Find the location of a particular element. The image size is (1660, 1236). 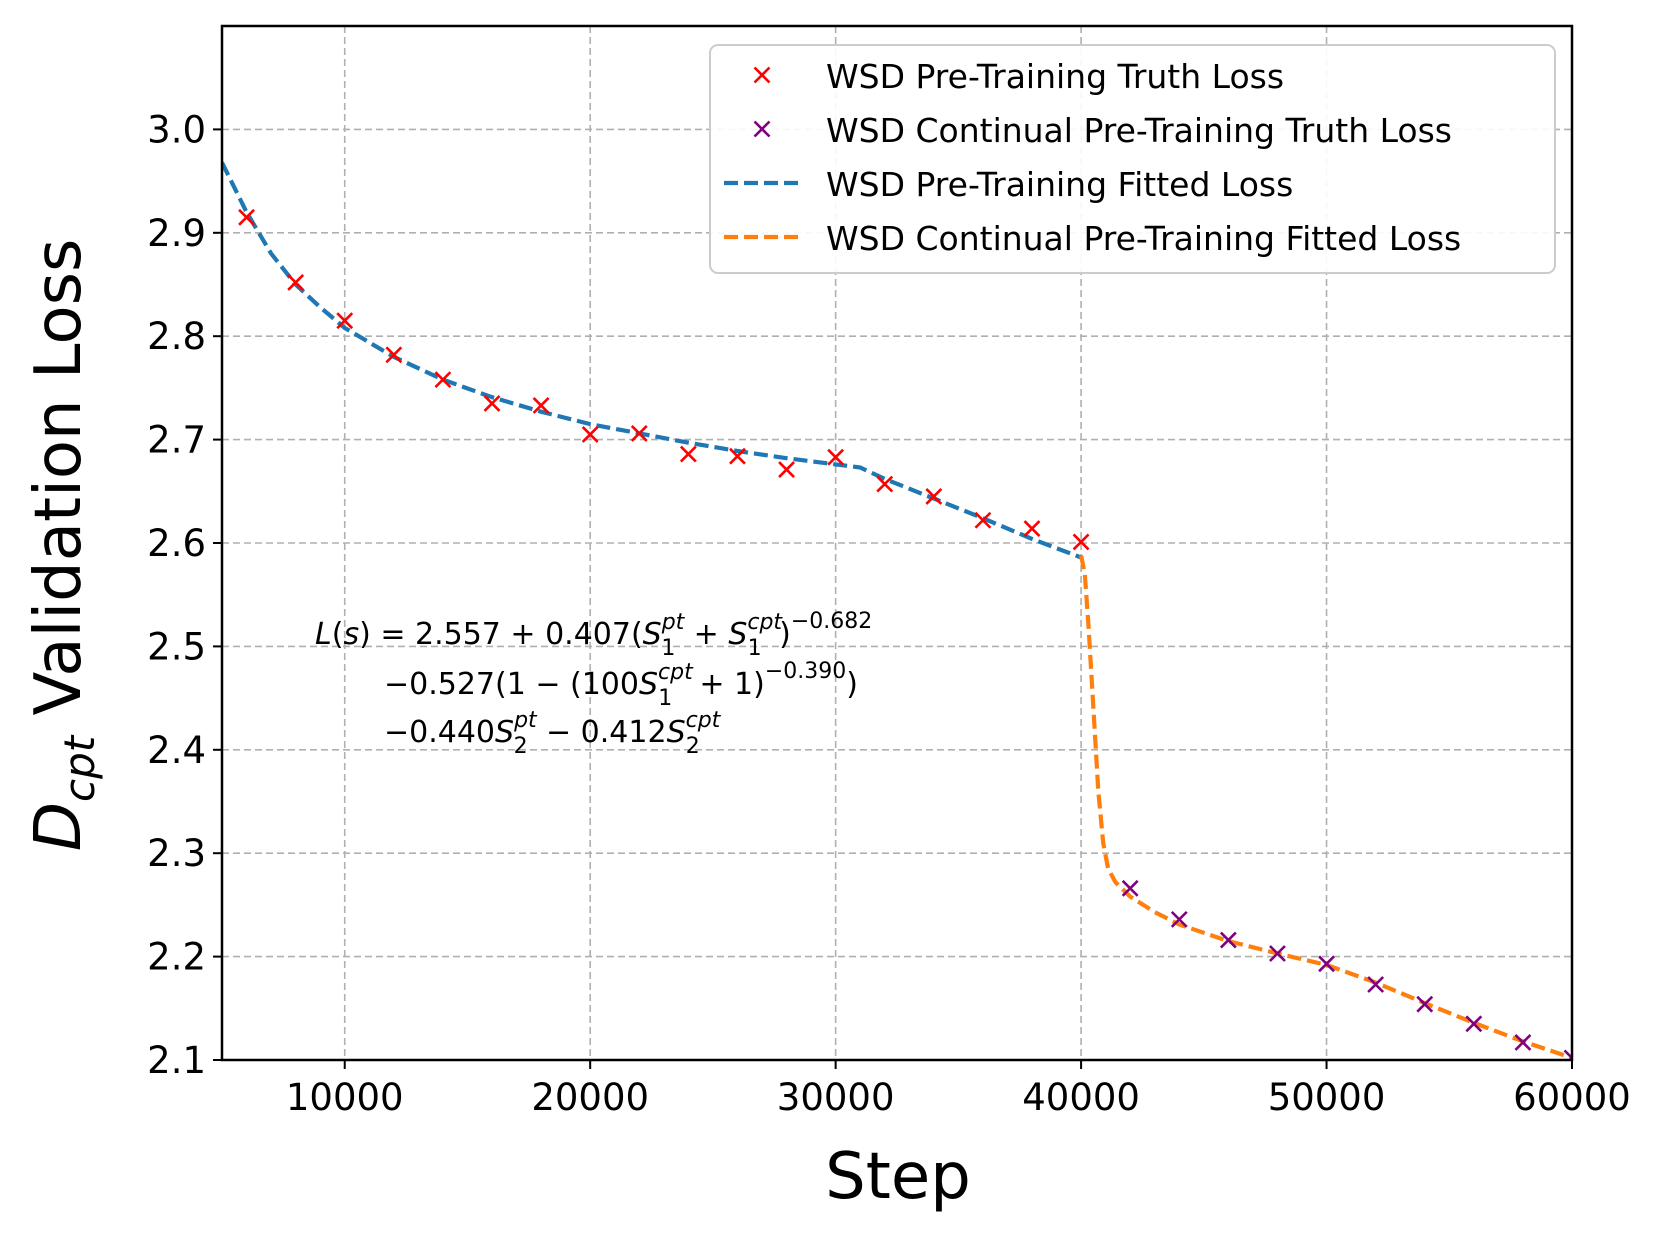

x-tick-label: 50000 is located at coordinates (1327, 1097).